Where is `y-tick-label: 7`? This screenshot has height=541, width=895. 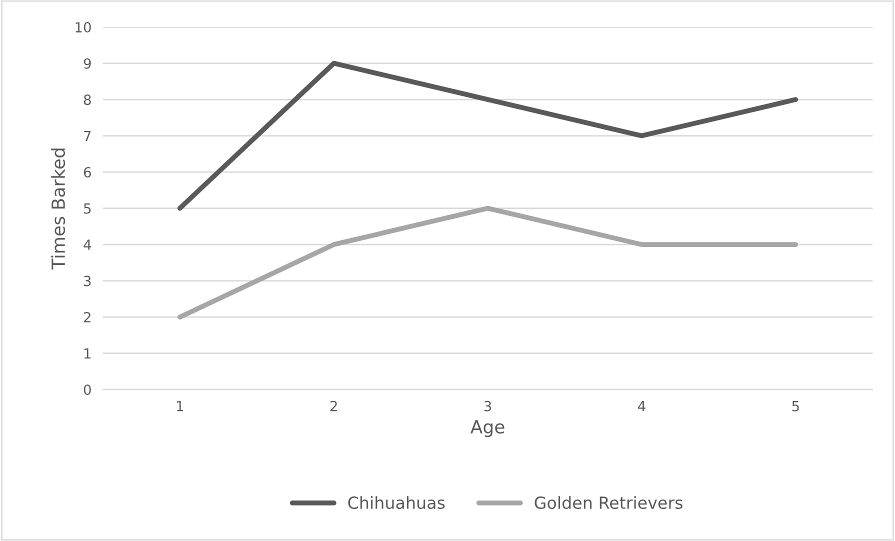 y-tick-label: 7 is located at coordinates (87, 136).